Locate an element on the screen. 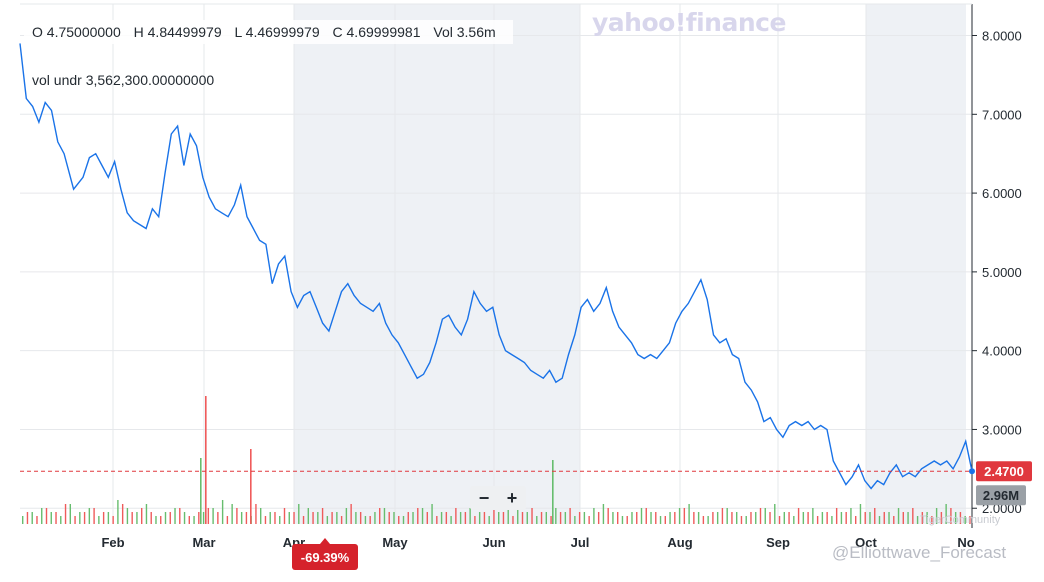 The image size is (1044, 582). x-tick-label: Feb is located at coordinates (112, 542).